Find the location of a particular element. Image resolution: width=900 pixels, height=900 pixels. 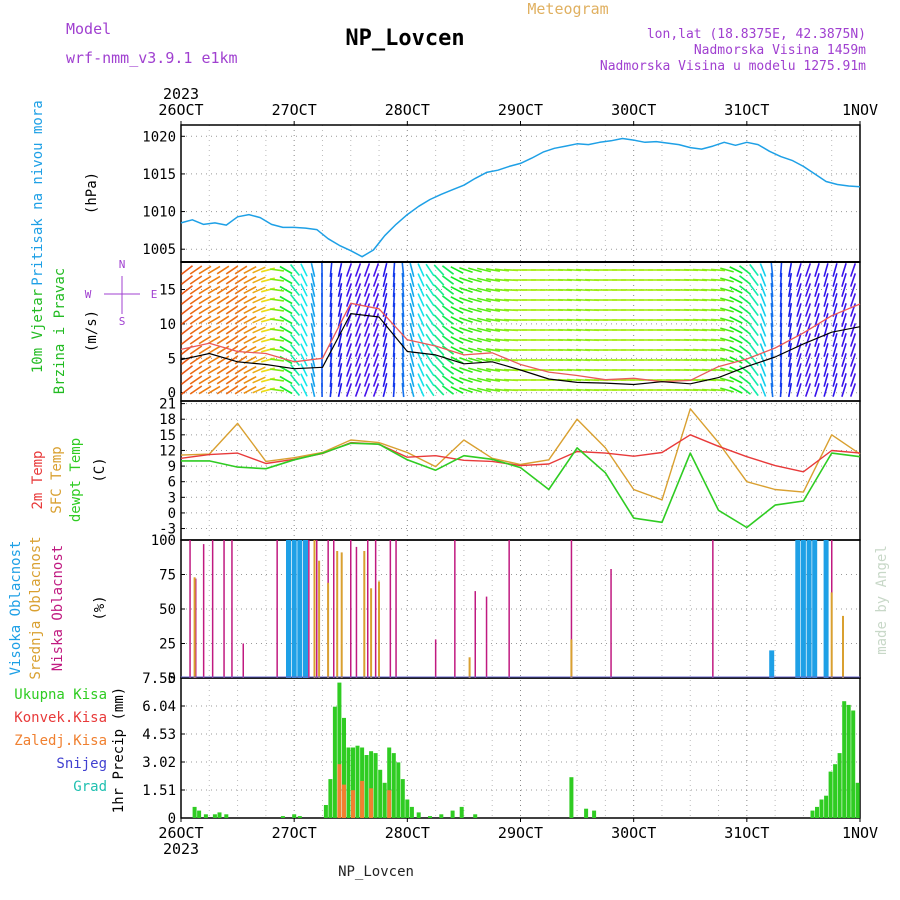

model-name: wrf-nmm_v3.9.1 e1km is located at coordinates (152, 58).